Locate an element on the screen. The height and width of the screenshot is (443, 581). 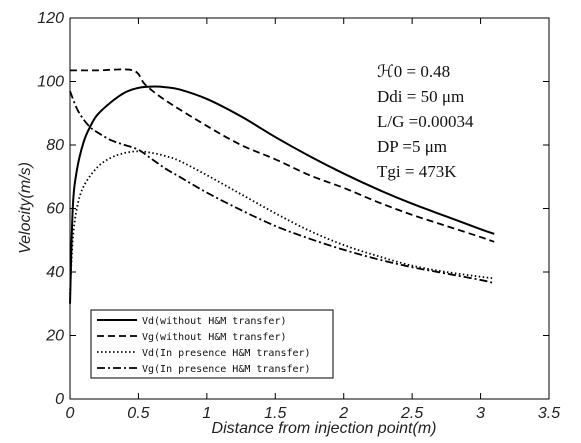
y-tick-label: 20 is located at coordinates (54, 336).